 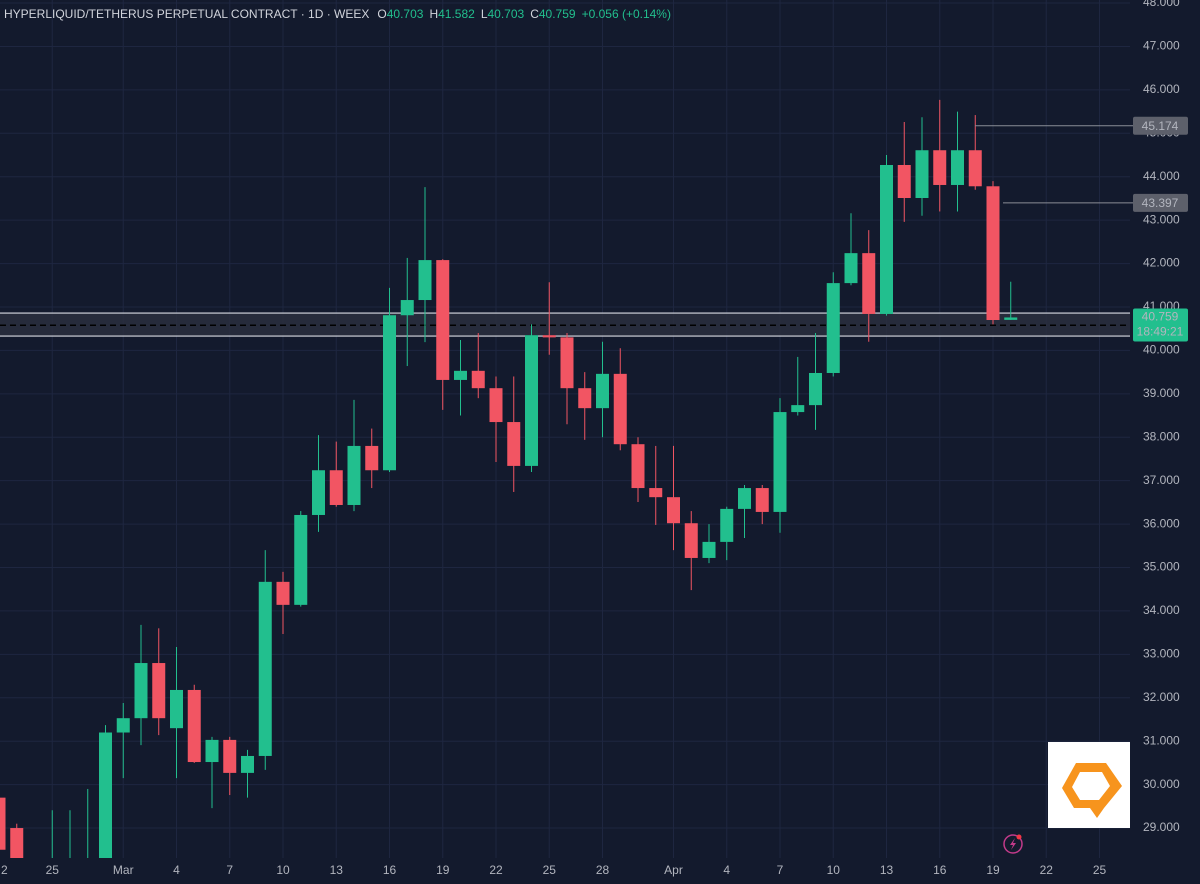 What do you see at coordinates (1161, 480) in the screenshot?
I see `y-tick-label: 37.000` at bounding box center [1161, 480].